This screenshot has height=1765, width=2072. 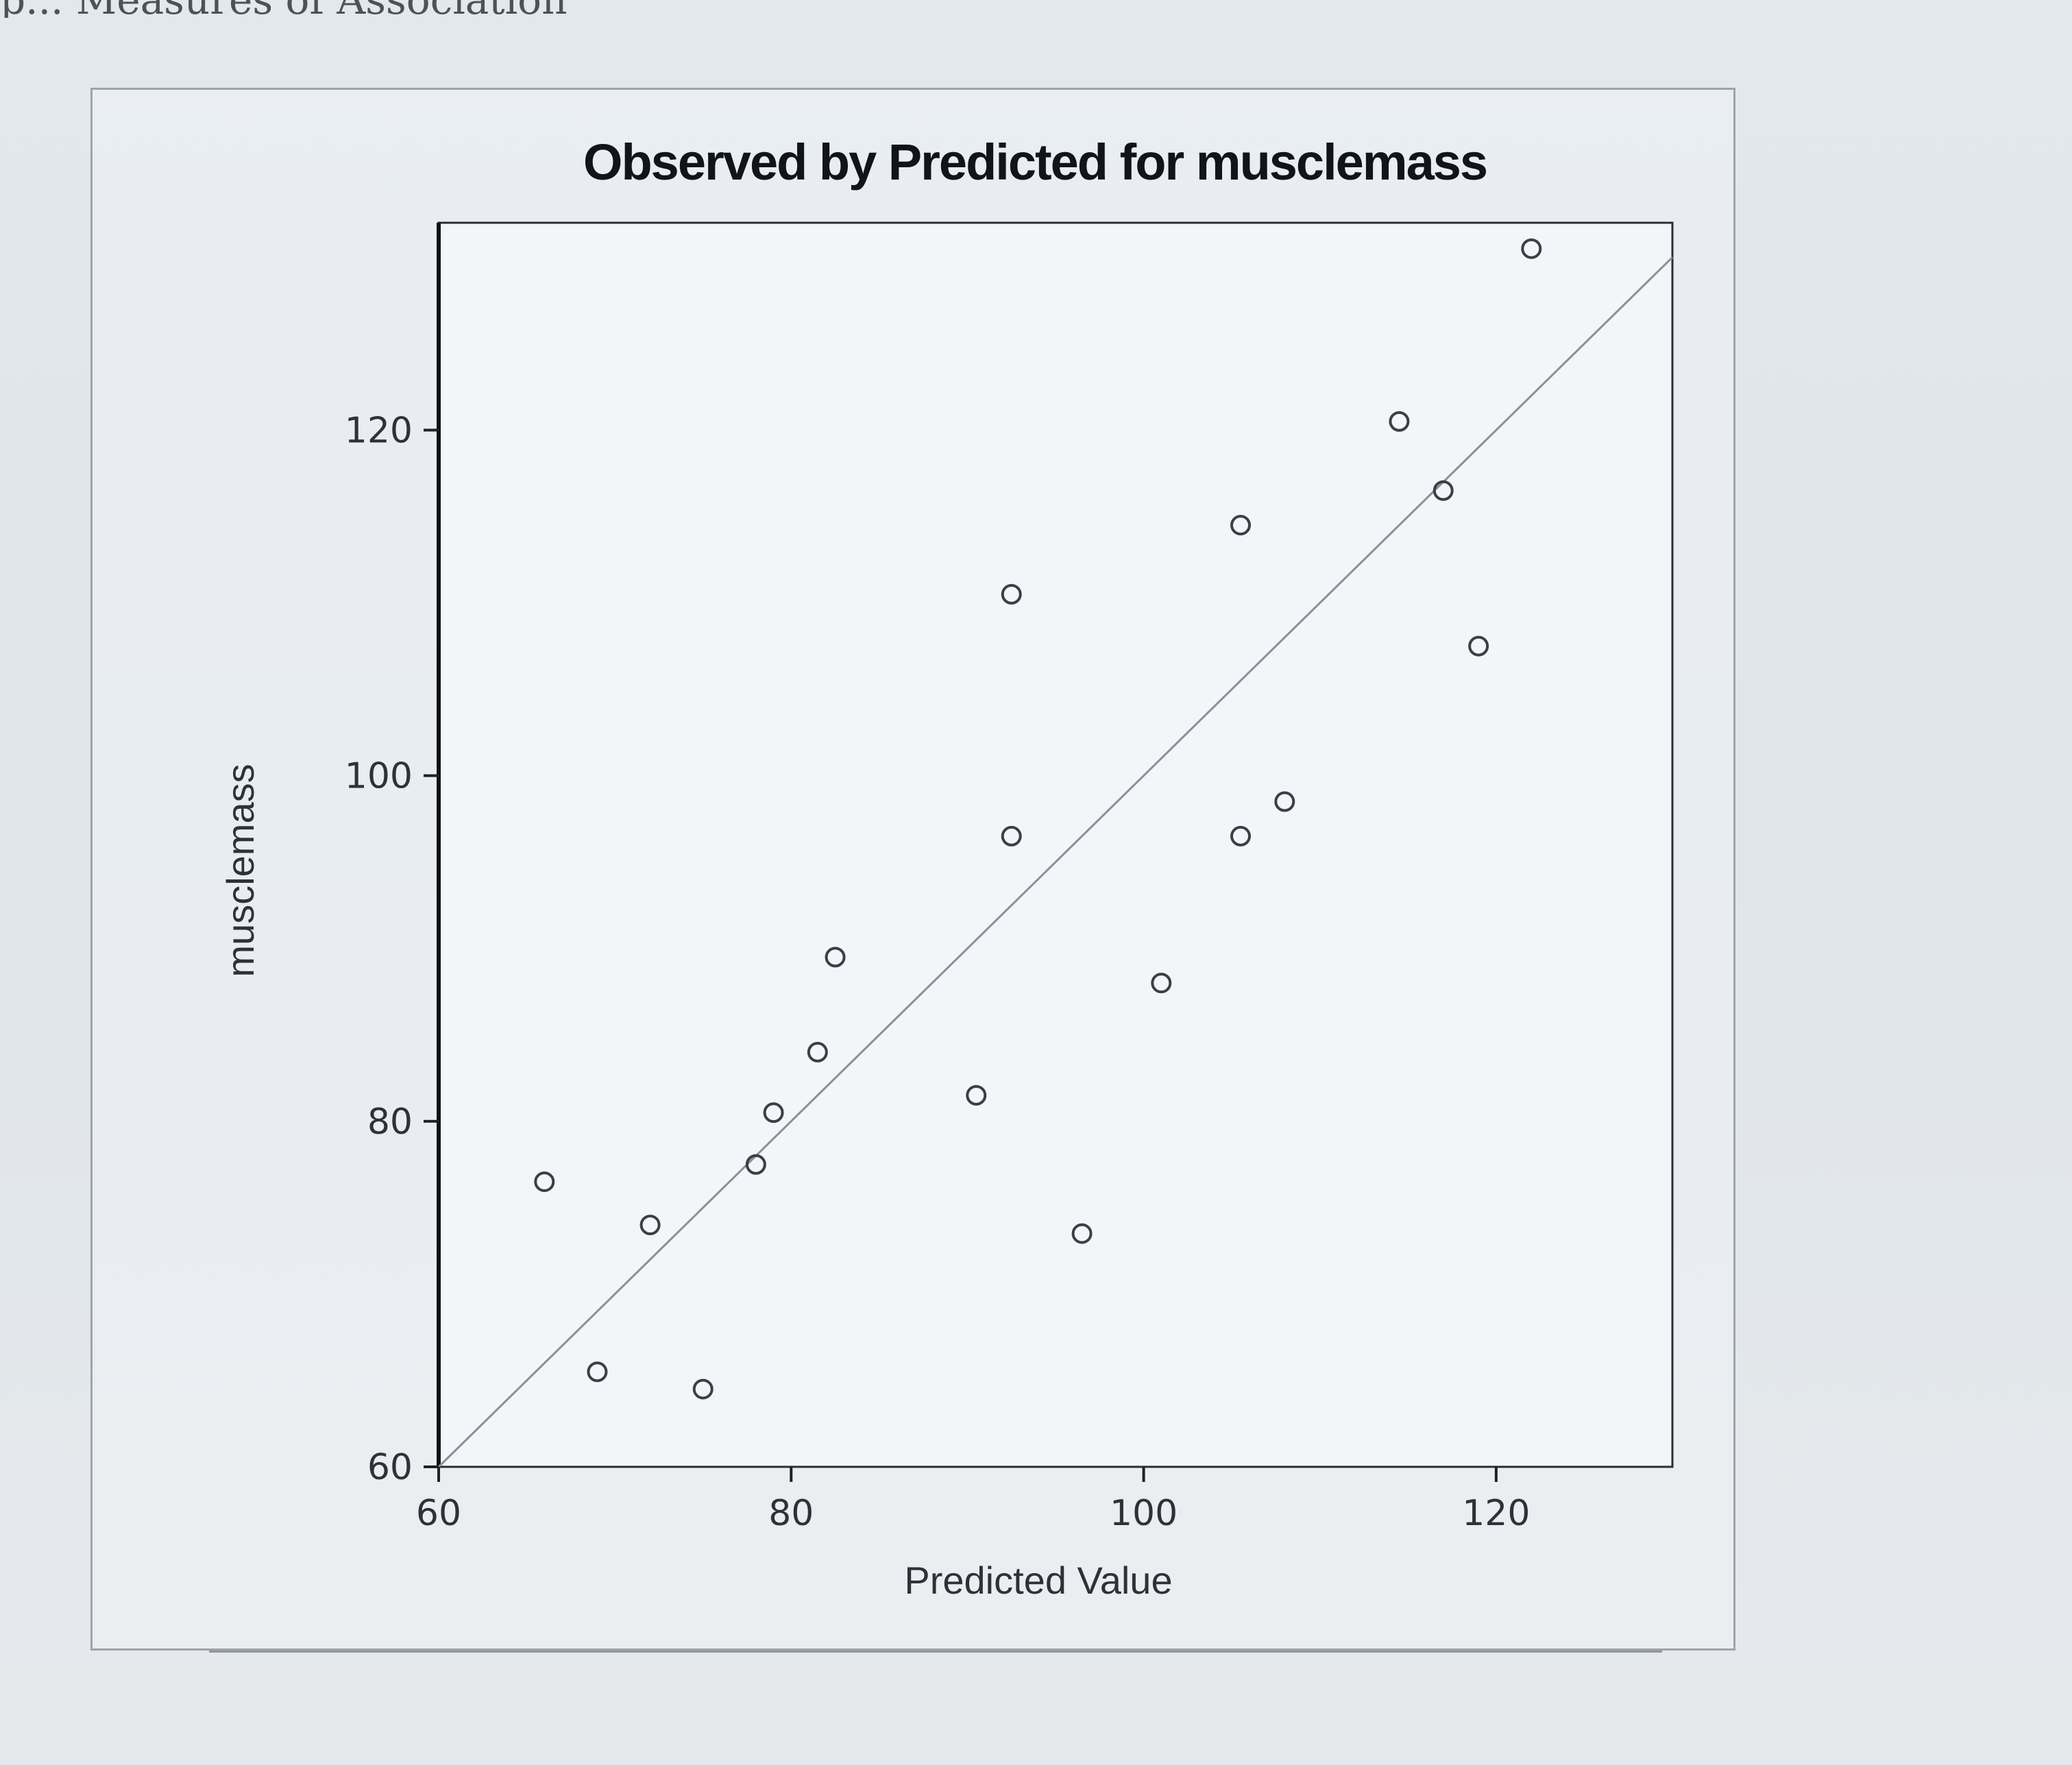 What do you see at coordinates (241, 870) in the screenshot?
I see `y-axis-label: musclemass` at bounding box center [241, 870].